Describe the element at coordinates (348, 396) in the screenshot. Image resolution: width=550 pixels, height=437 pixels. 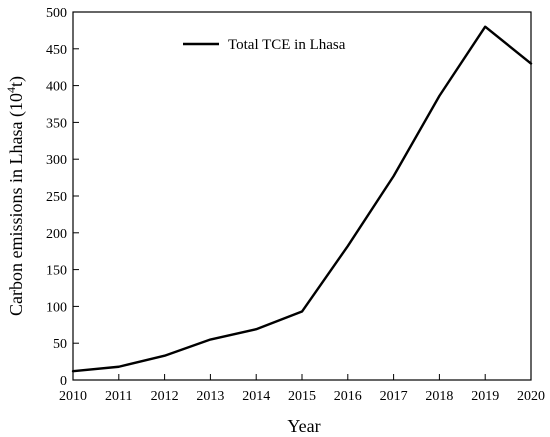
I see `x-tick-label: 2016` at that location.